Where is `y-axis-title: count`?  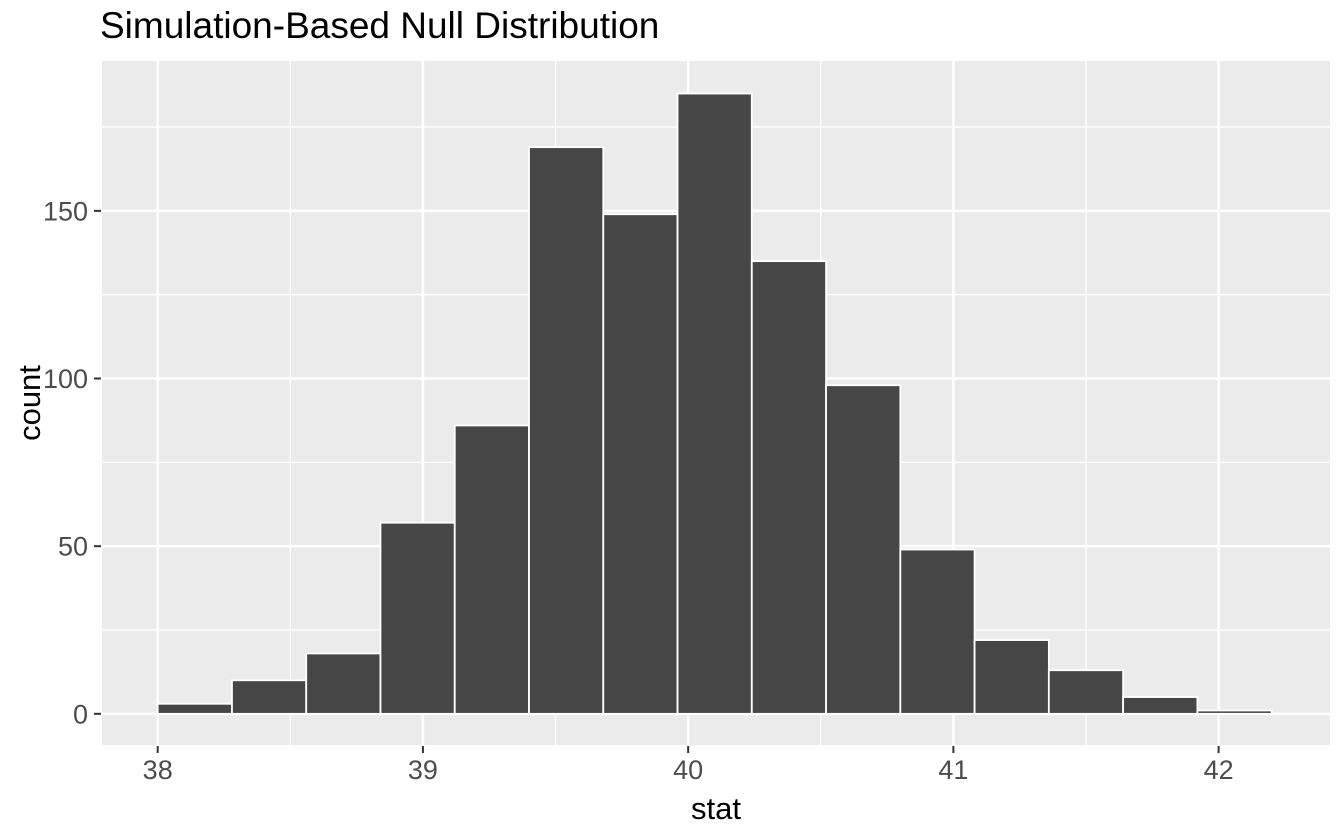 y-axis-title: count is located at coordinates (29, 403).